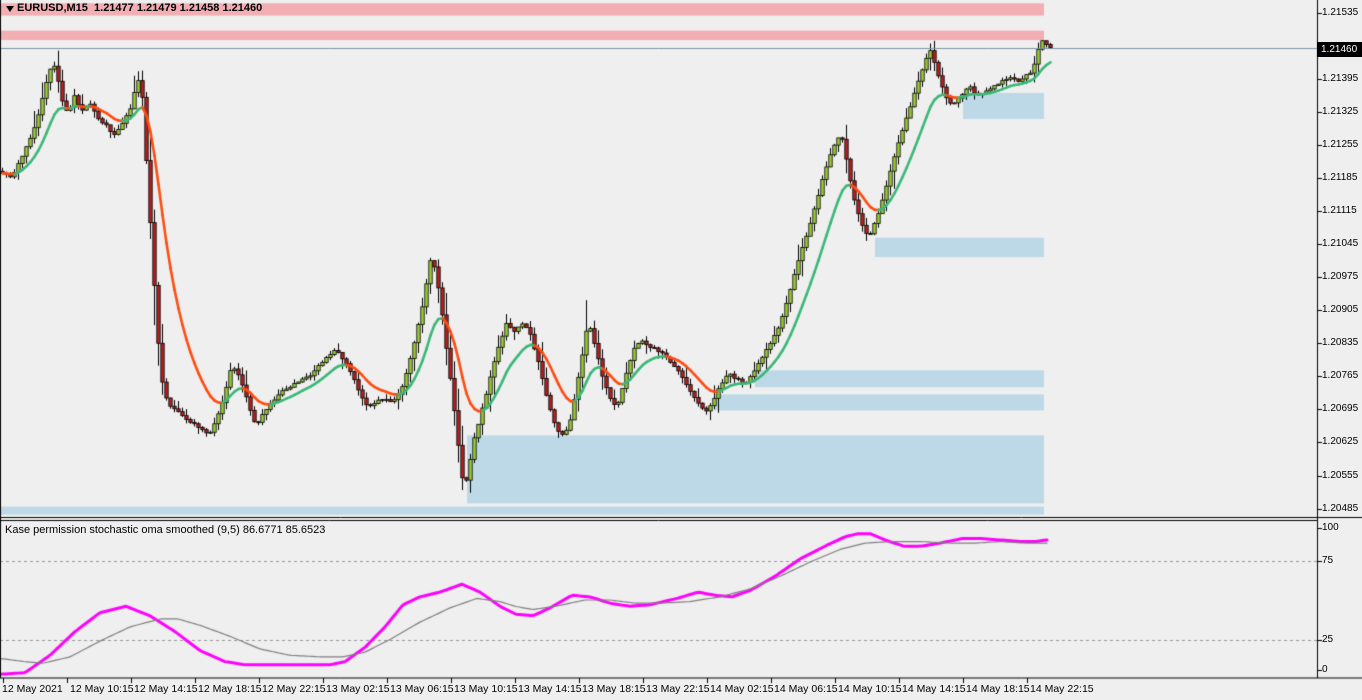  What do you see at coordinates (10, 9) in the screenshot?
I see `symbol-marker-icon` at bounding box center [10, 9].